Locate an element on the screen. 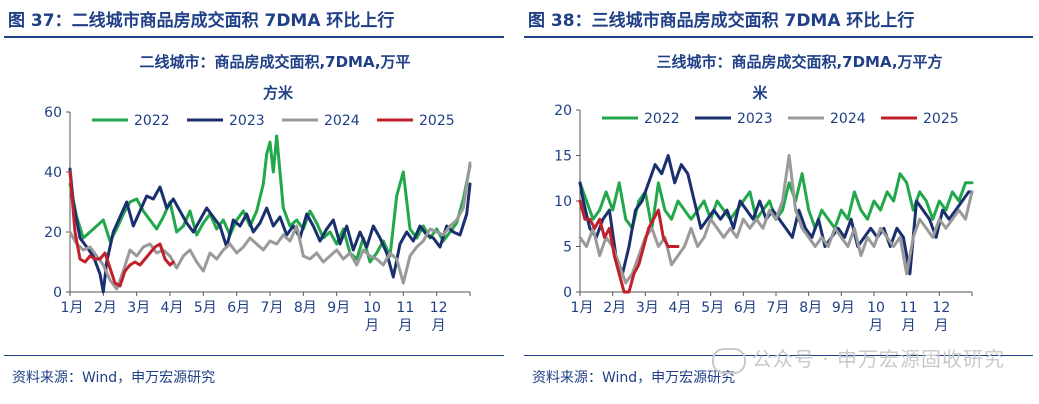 The image size is (1039, 404). series-line-2022 is located at coordinates (270, 199).